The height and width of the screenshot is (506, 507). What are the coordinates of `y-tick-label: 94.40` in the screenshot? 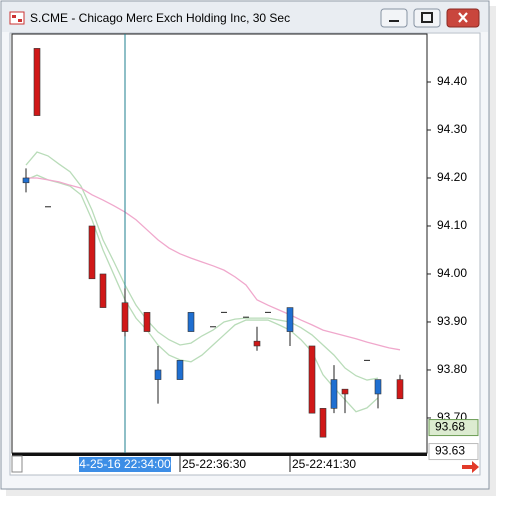 It's located at (452, 81).